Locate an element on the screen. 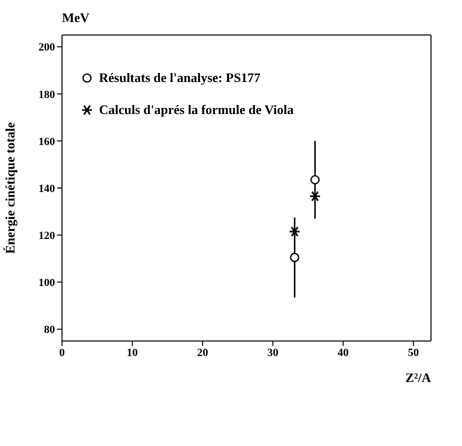  y-tick-label: 100 is located at coordinates (47, 283).